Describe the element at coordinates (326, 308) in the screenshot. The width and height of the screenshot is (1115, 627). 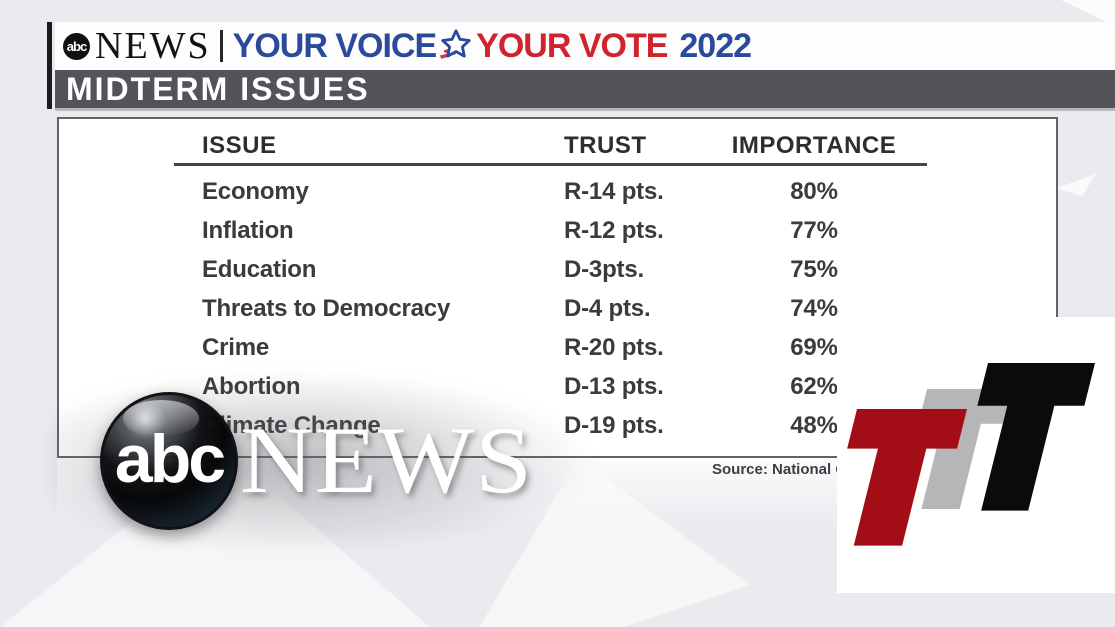
I see `issue-cell: Threats to Democracy` at that location.